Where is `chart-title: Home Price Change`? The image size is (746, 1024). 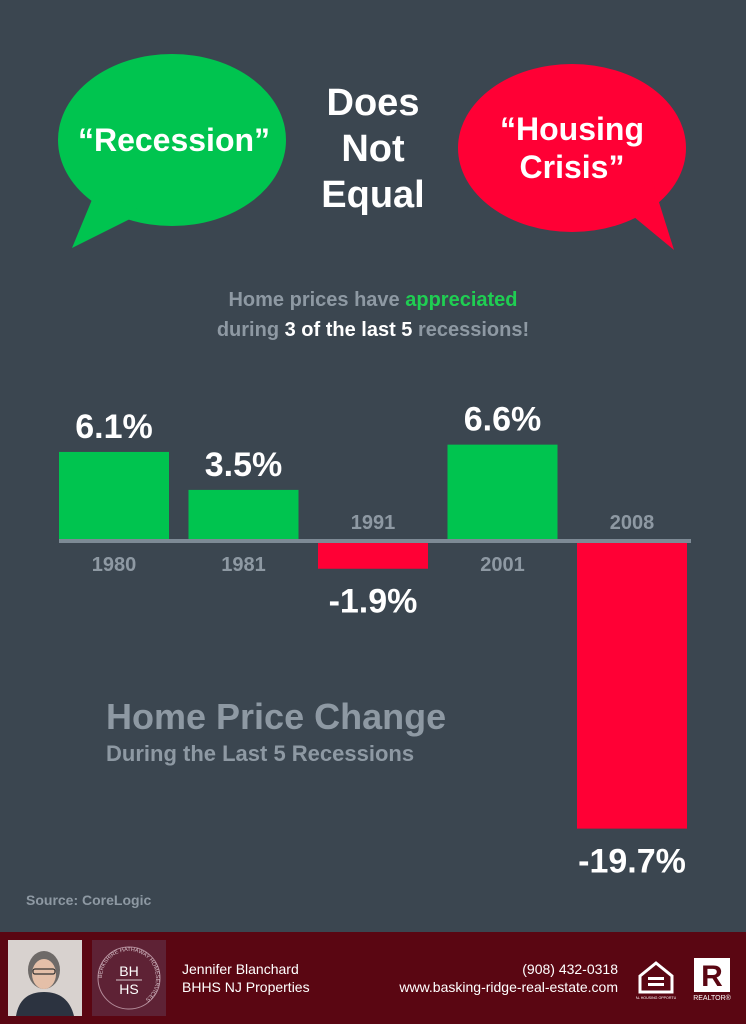 chart-title: Home Price Change is located at coordinates (276, 716).